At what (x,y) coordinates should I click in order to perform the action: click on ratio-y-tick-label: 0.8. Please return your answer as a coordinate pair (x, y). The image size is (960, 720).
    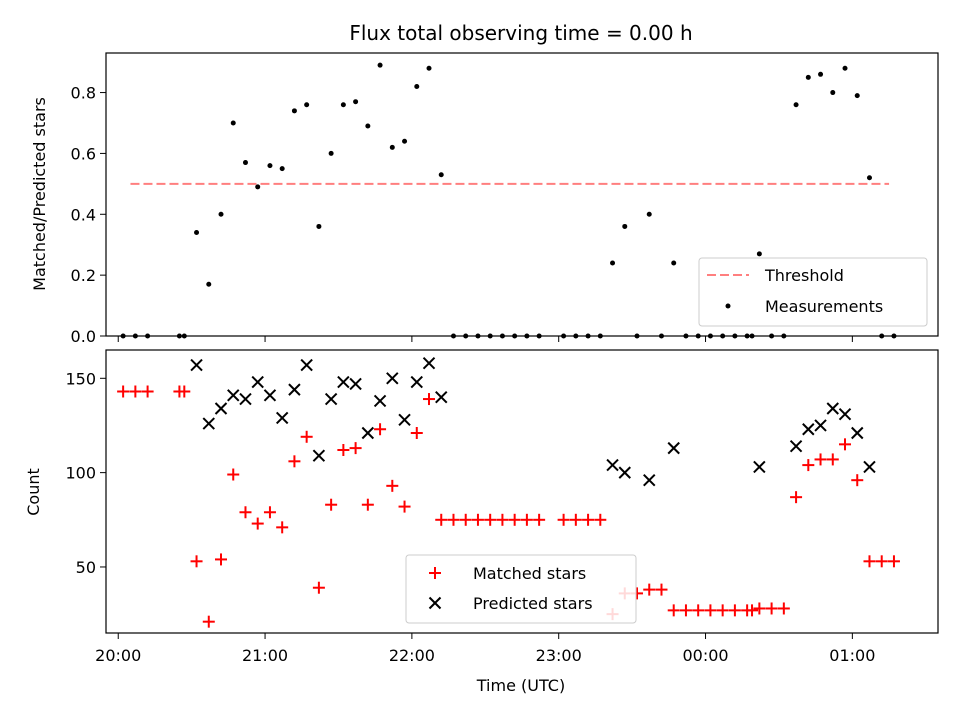
    Looking at the image, I should click on (83, 93).